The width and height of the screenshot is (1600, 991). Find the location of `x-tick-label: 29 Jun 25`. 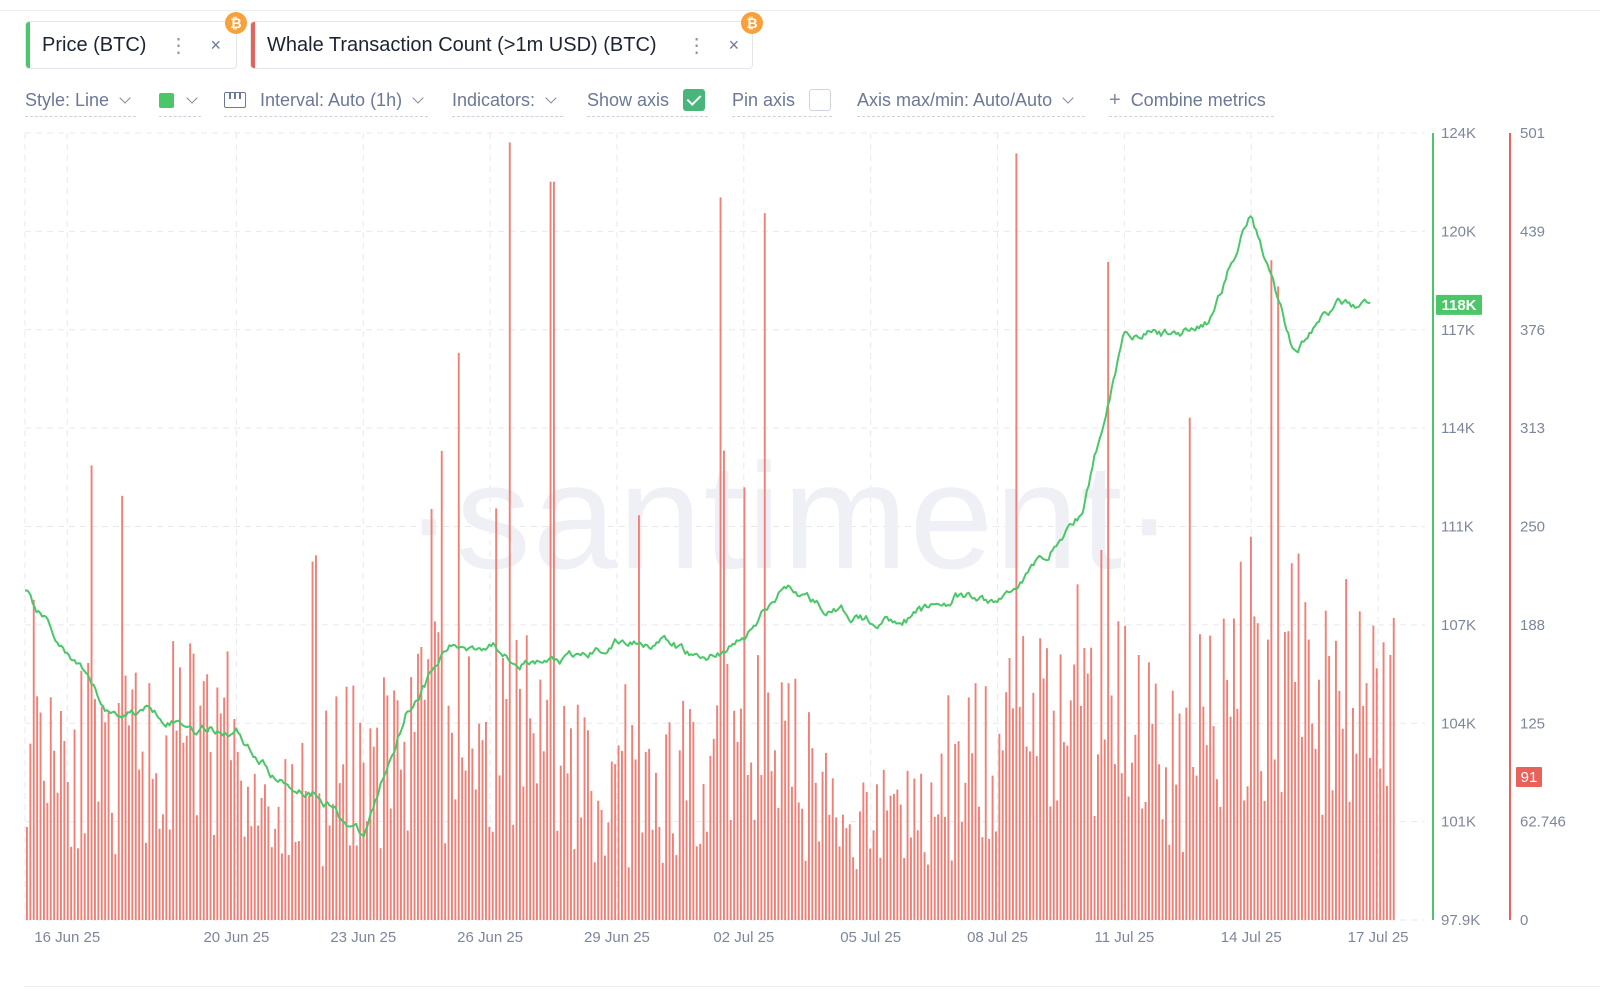

x-tick-label: 29 Jun 25 is located at coordinates (617, 937).